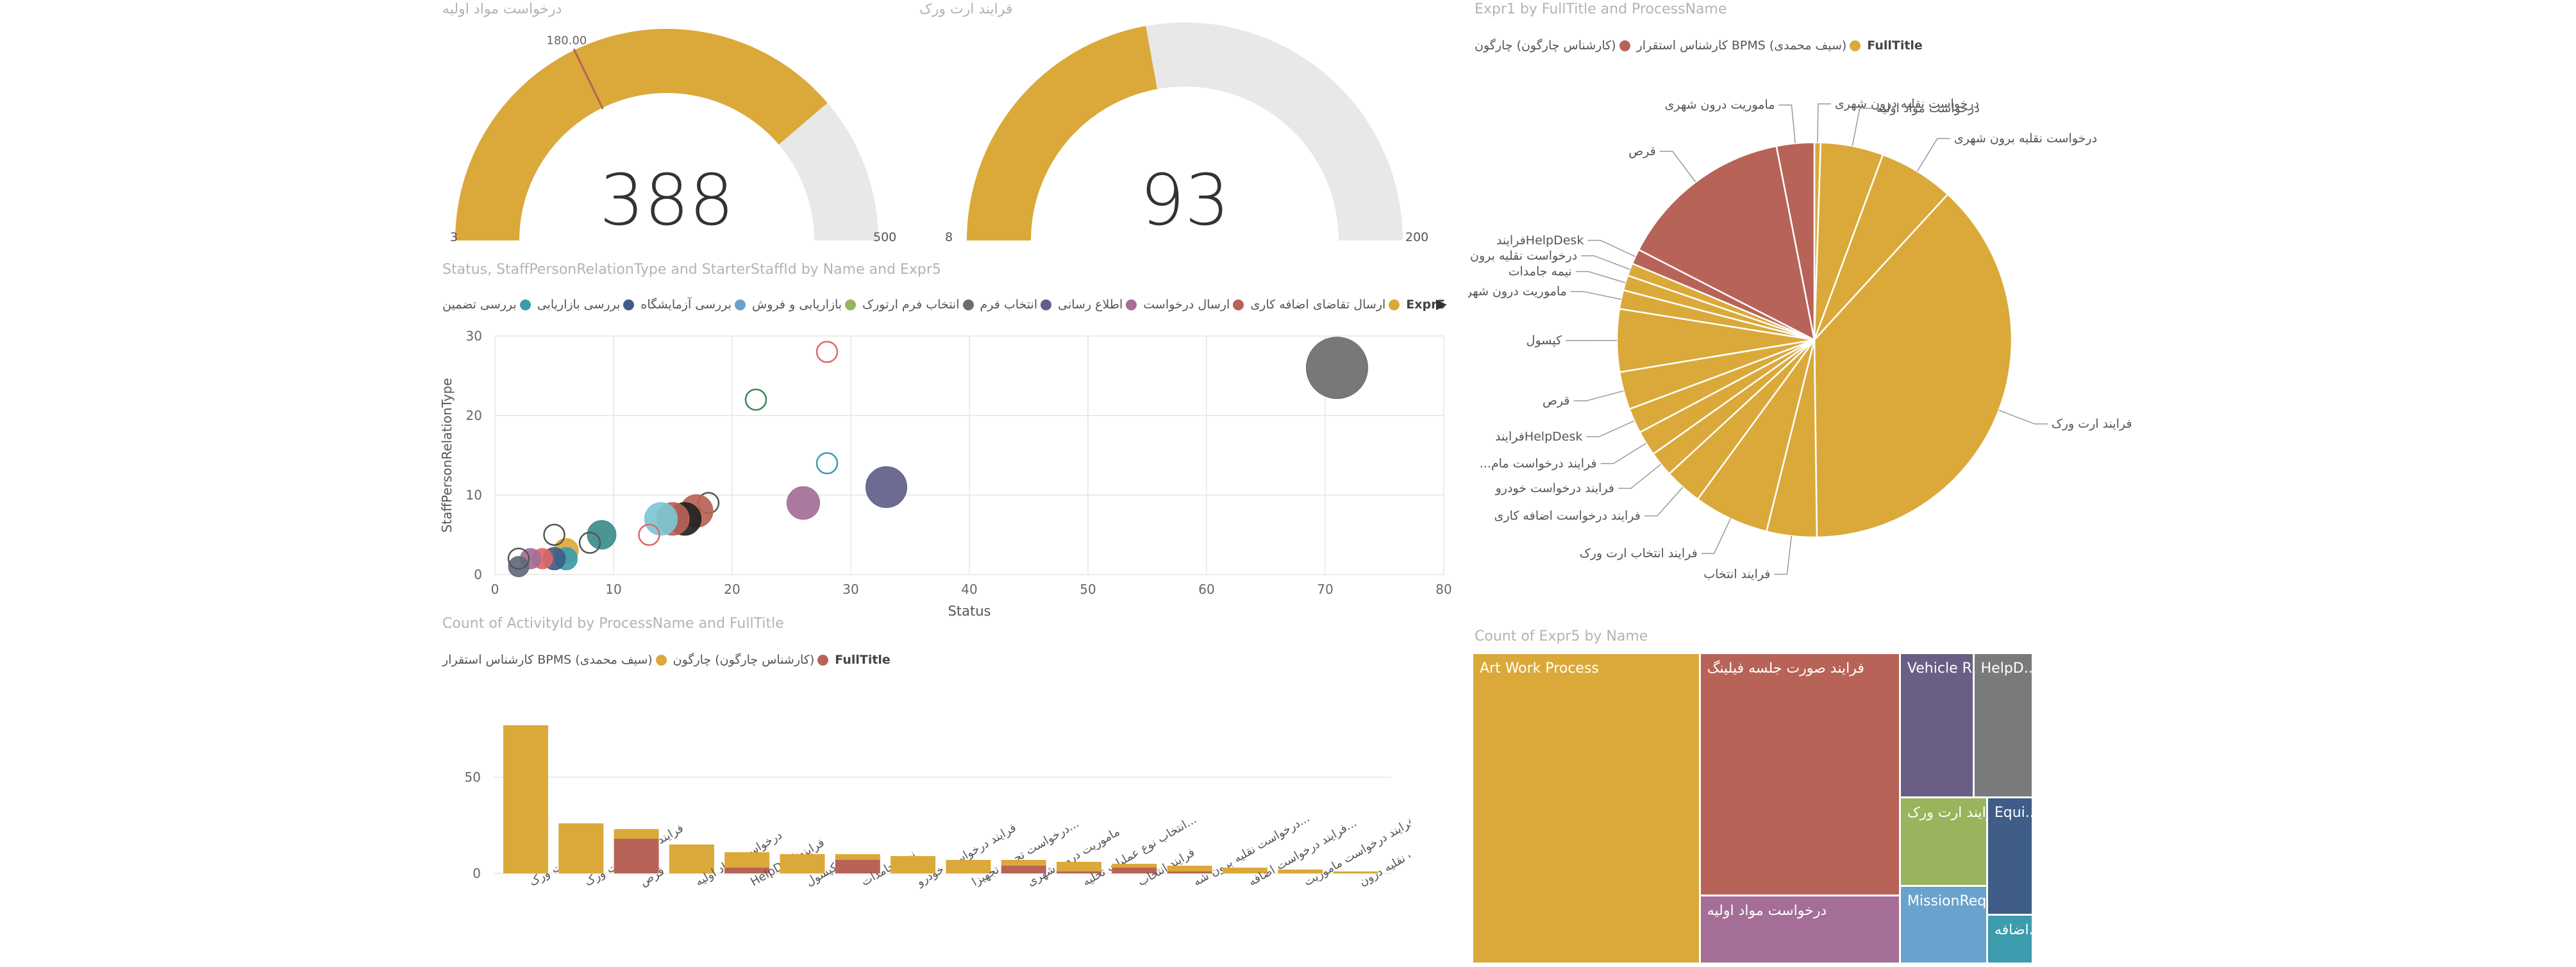 The width and height of the screenshot is (2576, 967). Describe the element at coordinates (1193, 305) in the screenshot. I see `legend-item: ارسال درخواست` at that location.